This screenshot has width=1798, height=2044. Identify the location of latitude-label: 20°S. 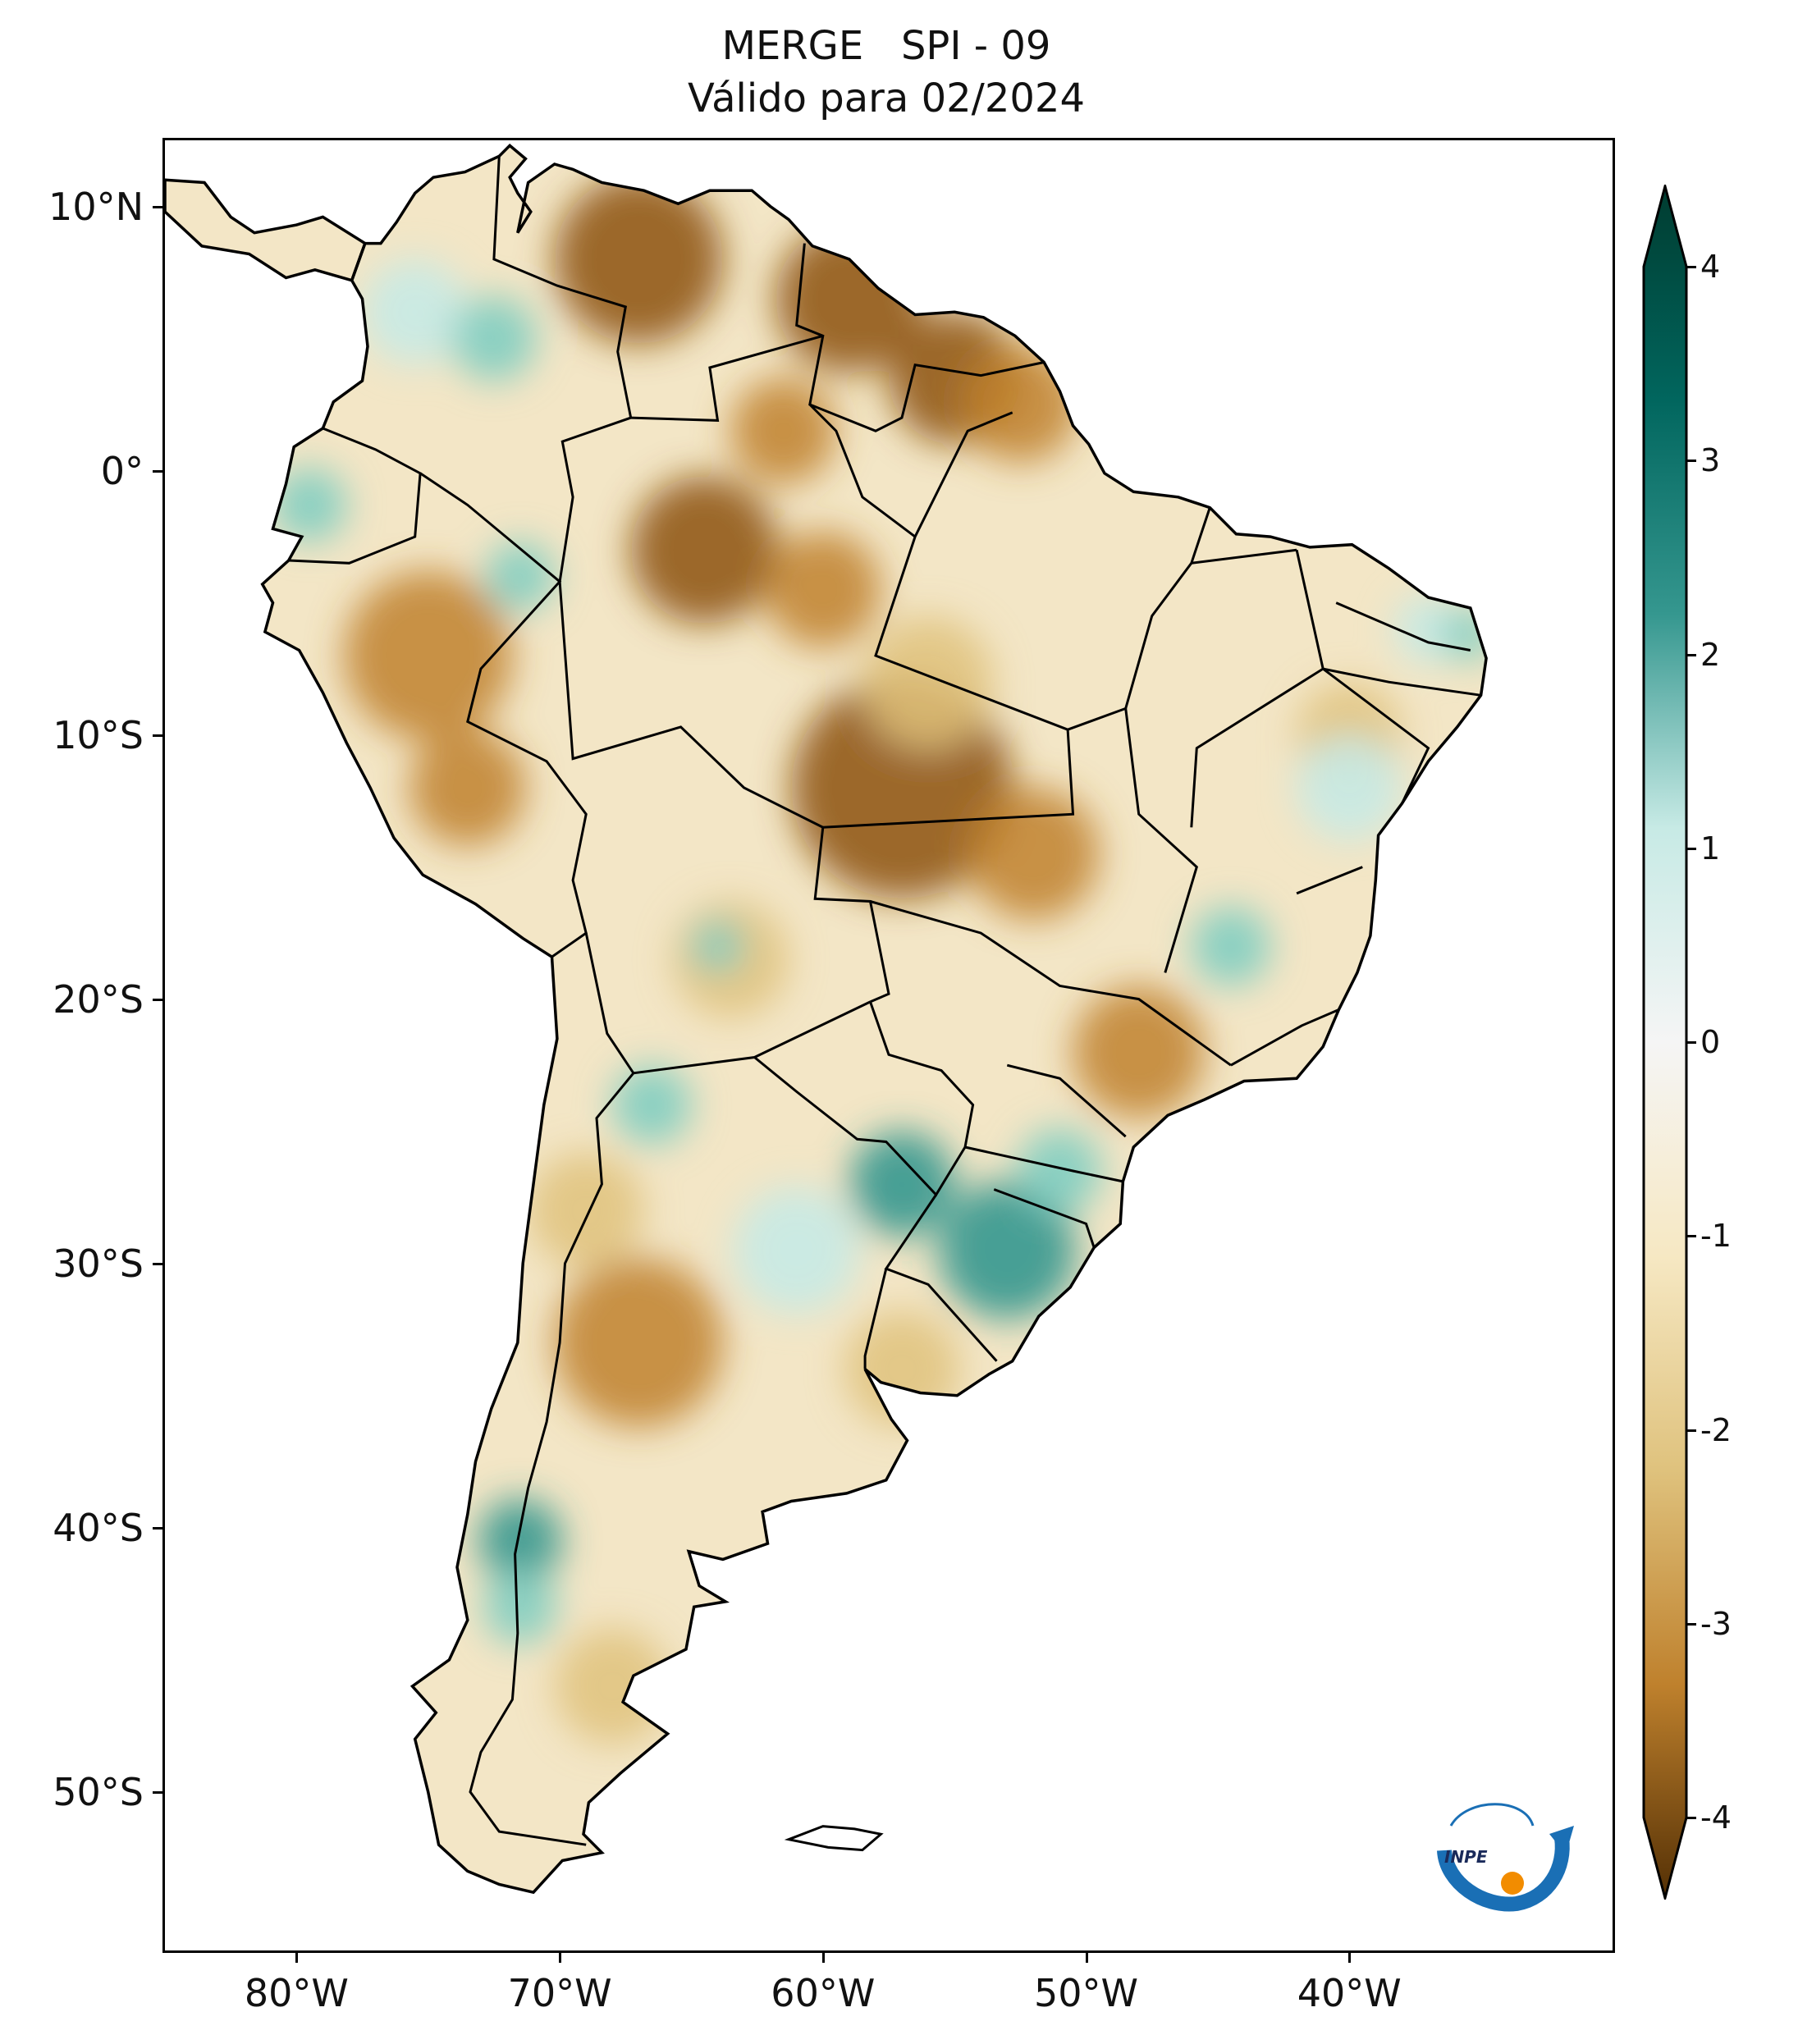
(98, 999).